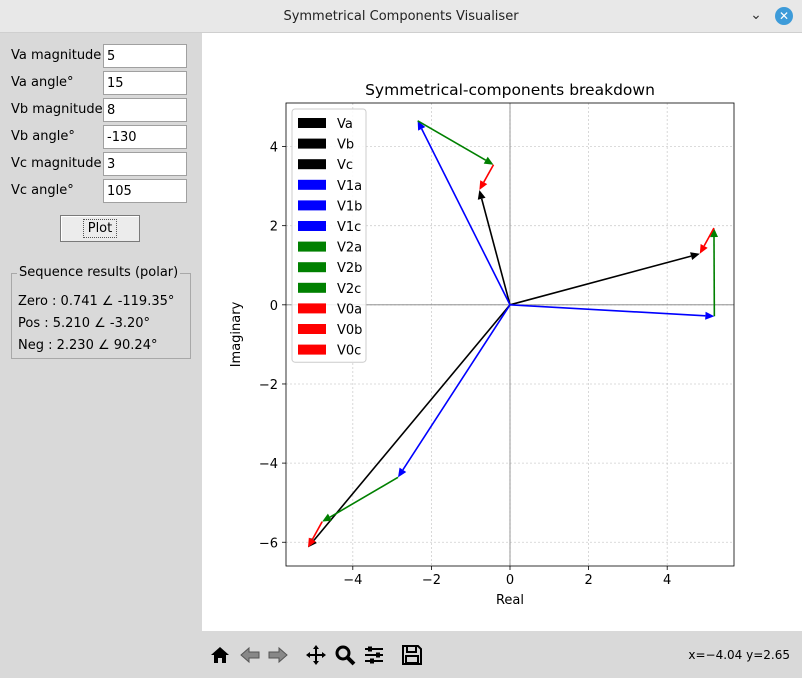 This screenshot has width=802, height=678. Describe the element at coordinates (756, 15) in the screenshot. I see `minimize-icon: ⌄` at that location.